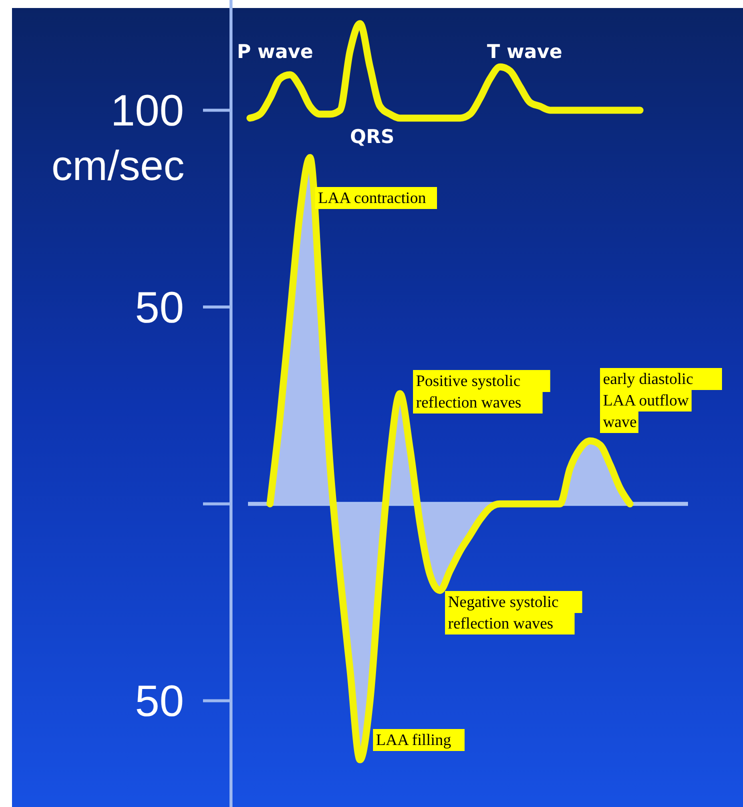  I want to click on y-tick-label: 100, so click(147, 111).